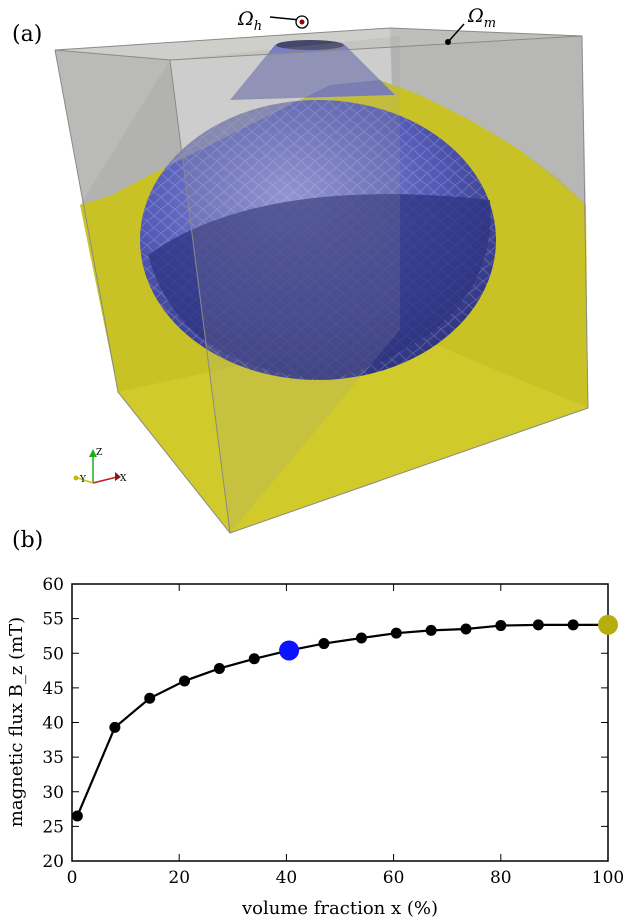  I want to click on sphere-neck, so click(312, 70).